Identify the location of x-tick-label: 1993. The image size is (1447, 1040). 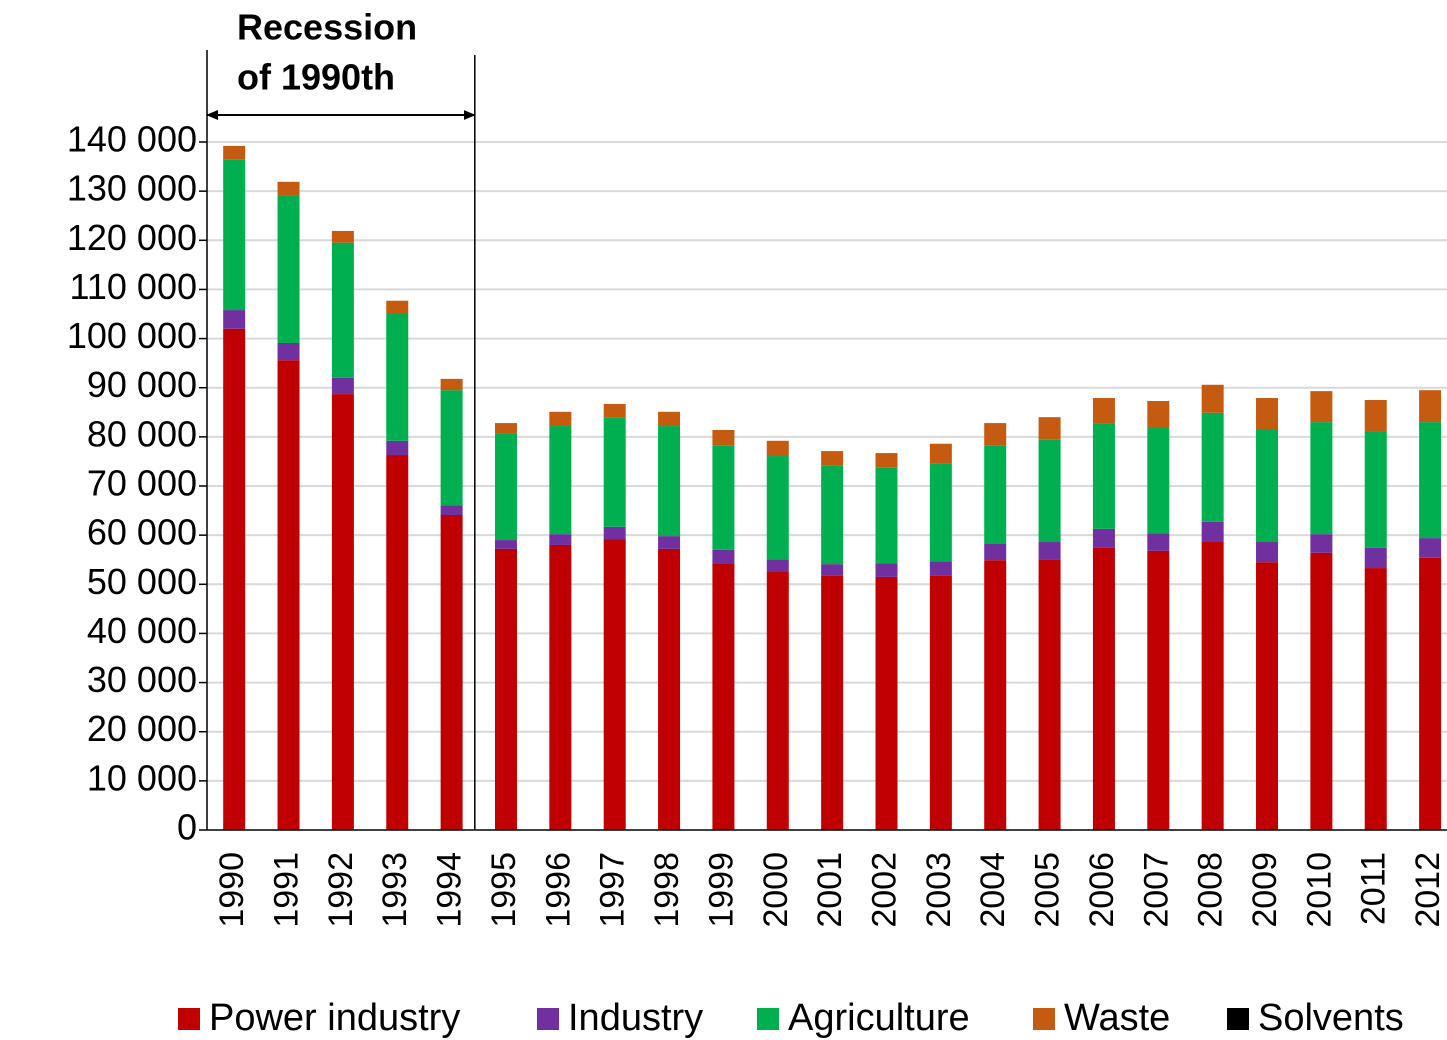
(395, 890).